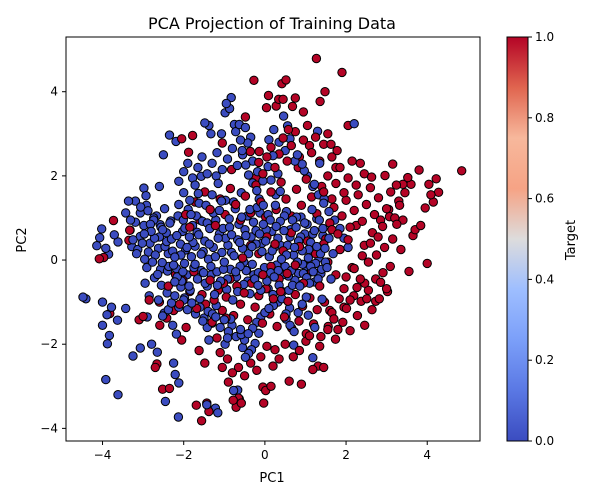 This screenshot has height=500, width=600. Describe the element at coordinates (53, 260) in the screenshot. I see `y-axis-ticks: −4 −2 0 2 4` at that location.